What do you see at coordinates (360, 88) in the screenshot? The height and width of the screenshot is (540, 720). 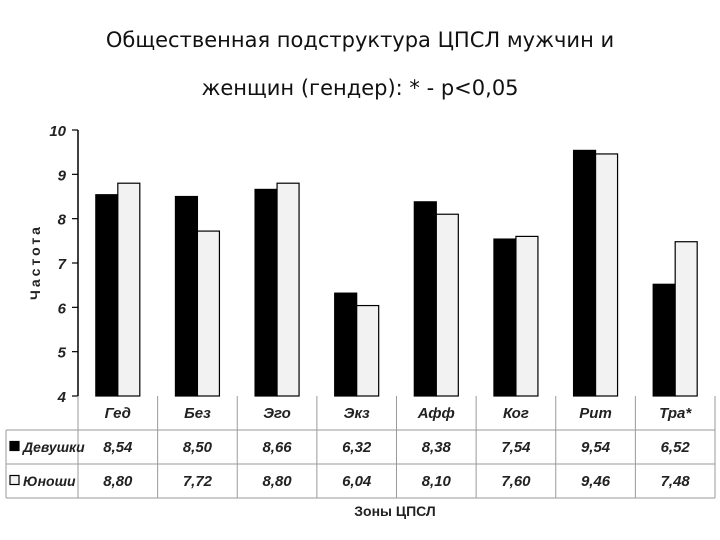 I see `chart-title-line2: женщин (гендер): * - p<0,05` at bounding box center [360, 88].